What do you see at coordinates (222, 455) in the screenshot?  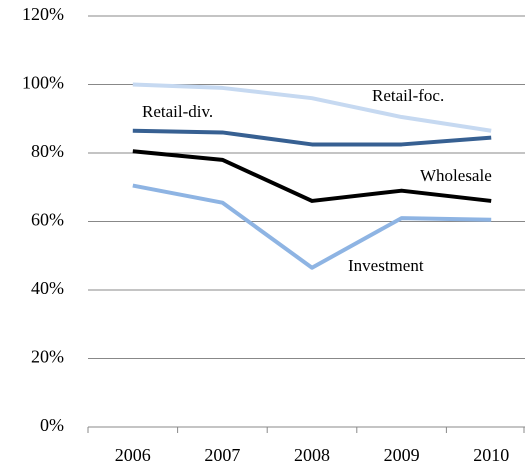 I see `x-tick-label: 2007` at bounding box center [222, 455].